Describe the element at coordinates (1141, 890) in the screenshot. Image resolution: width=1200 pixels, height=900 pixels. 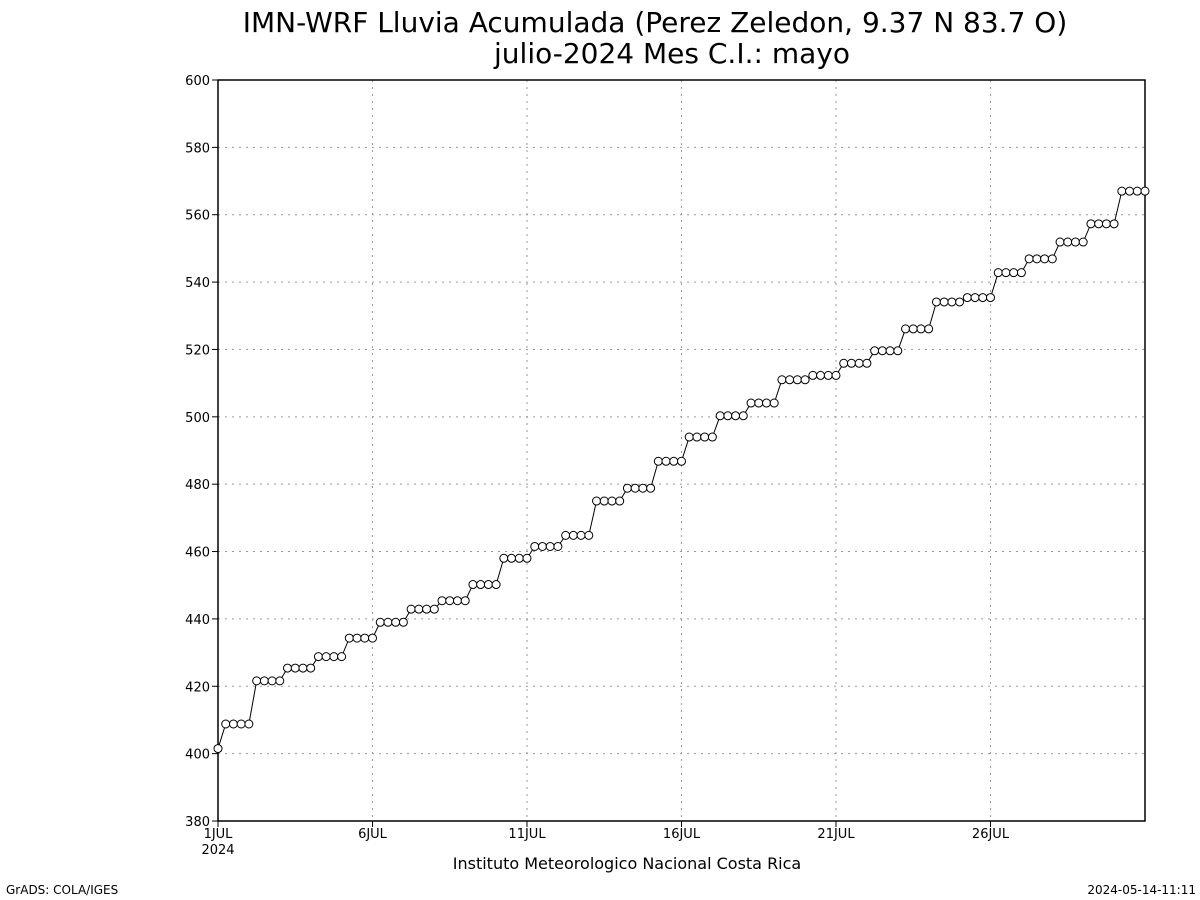
I see `footer-right: 2024-05-14-11:11` at that location.